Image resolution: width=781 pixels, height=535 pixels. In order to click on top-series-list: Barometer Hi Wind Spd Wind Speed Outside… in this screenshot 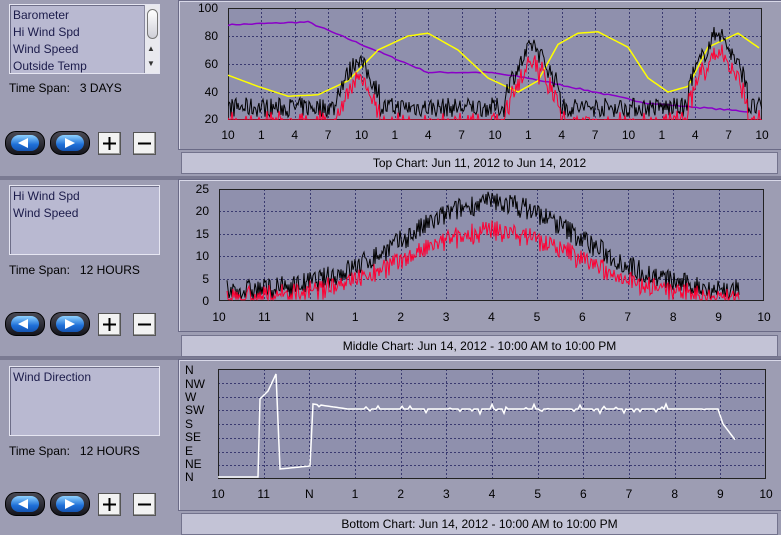, I will do `click(84, 39)`.